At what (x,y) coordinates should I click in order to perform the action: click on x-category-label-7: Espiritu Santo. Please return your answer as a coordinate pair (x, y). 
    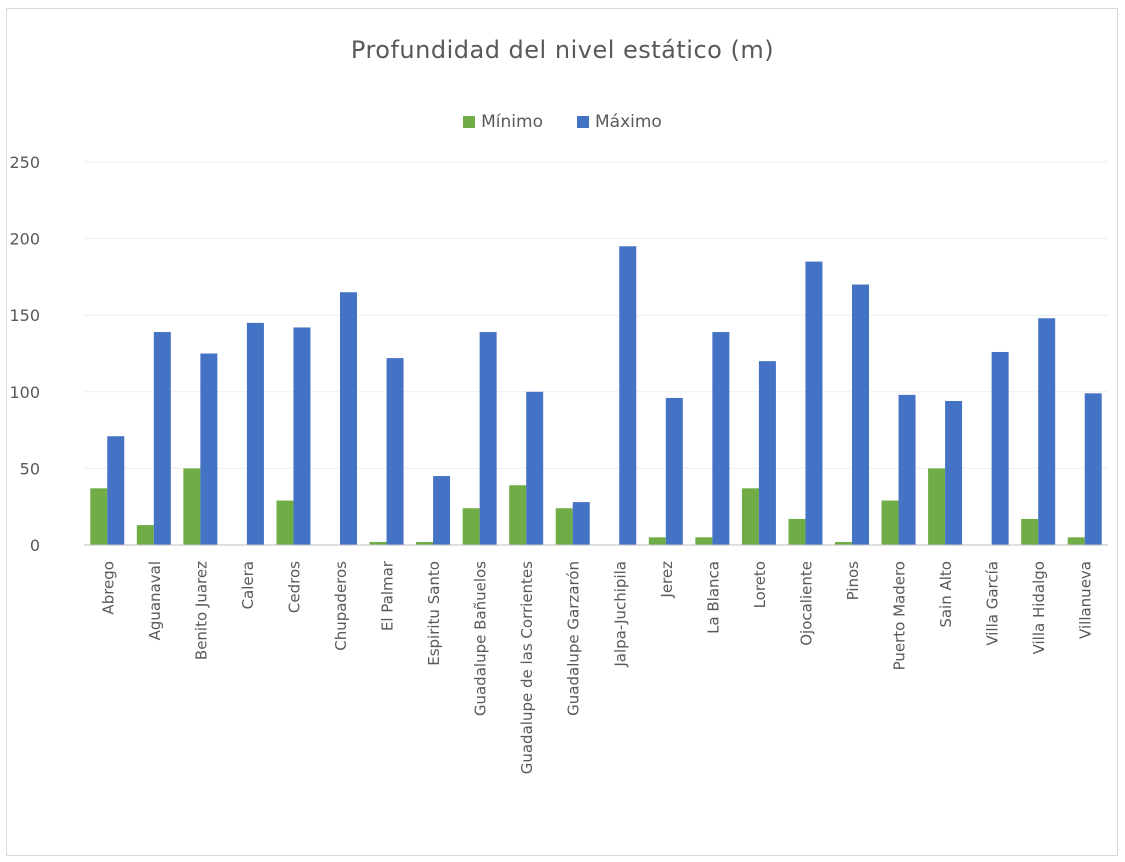
    Looking at the image, I should click on (434, 613).